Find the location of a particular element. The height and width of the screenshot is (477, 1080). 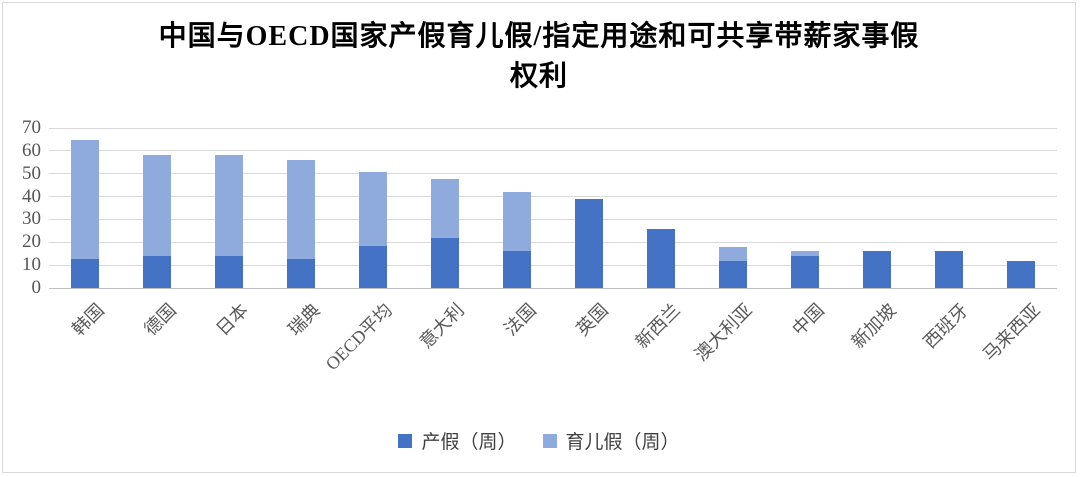

bar-segment-maternity-瑞典 is located at coordinates (301, 273).